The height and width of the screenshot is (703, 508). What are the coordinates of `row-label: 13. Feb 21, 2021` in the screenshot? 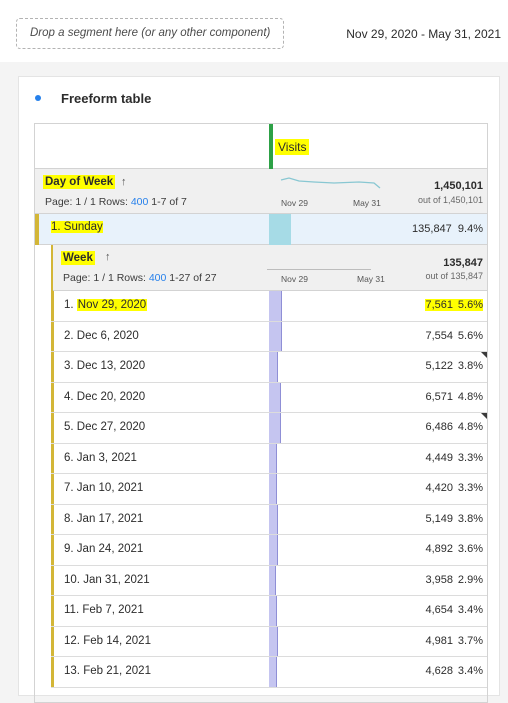 It's located at (107, 671).